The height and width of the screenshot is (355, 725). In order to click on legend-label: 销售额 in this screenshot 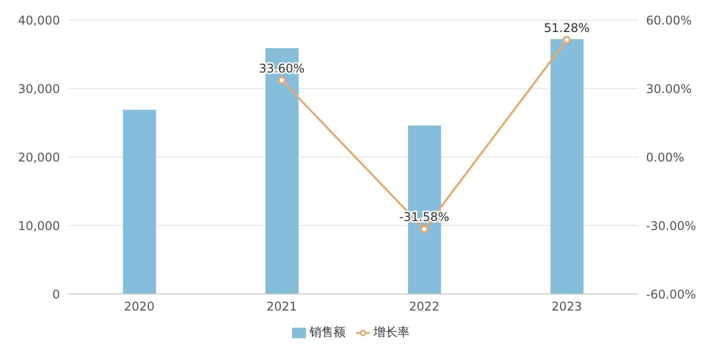, I will do `click(328, 332)`.